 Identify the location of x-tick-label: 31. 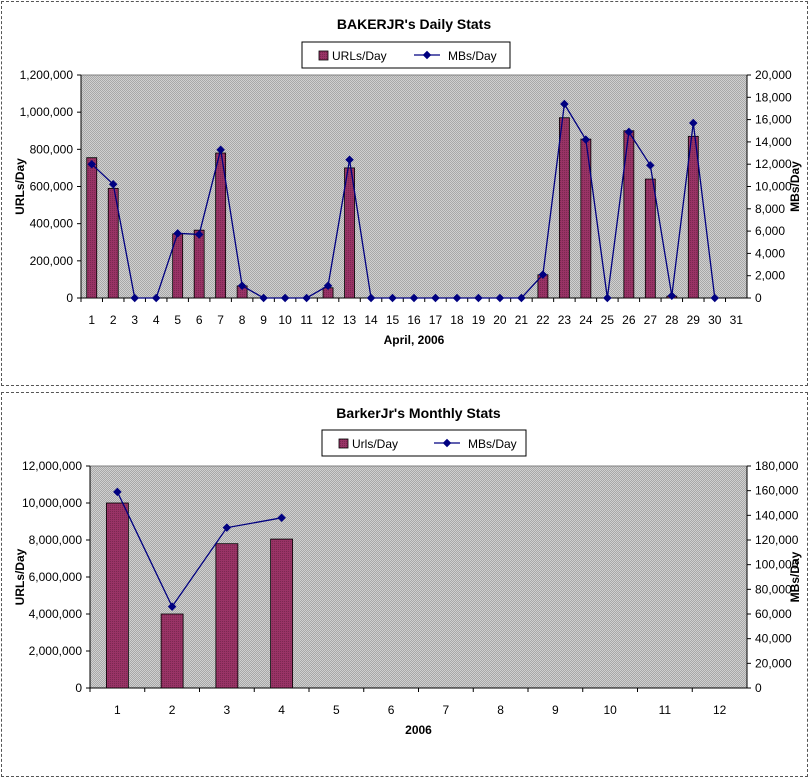
(737, 320).